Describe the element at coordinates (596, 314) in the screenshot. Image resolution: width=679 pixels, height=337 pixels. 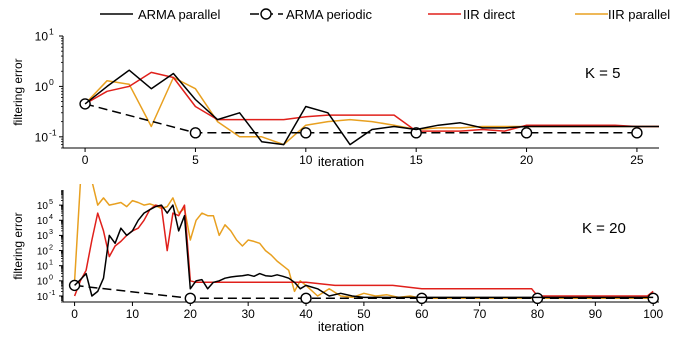
I see `x-tick-label: 90` at that location.